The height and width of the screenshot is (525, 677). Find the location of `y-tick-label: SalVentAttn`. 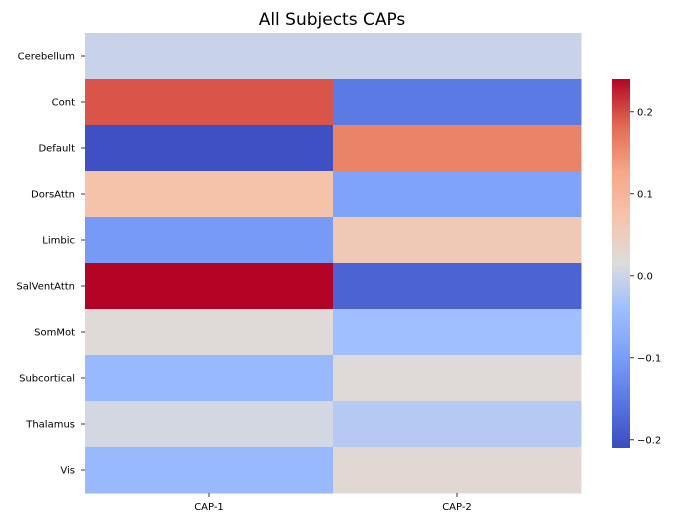

y-tick-label: SalVentAttn is located at coordinates (45, 287).